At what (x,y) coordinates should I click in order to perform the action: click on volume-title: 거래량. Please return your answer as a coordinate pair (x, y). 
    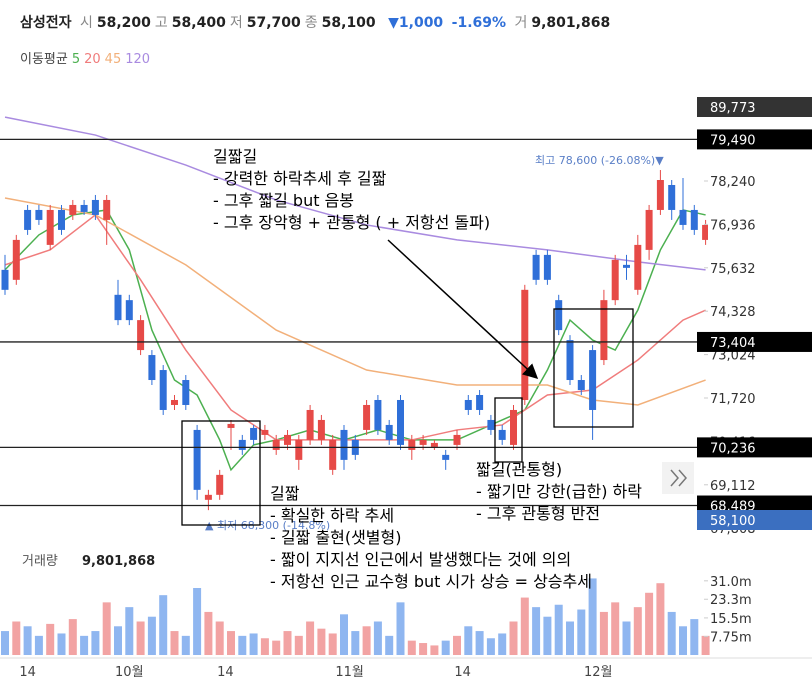
    Looking at the image, I should click on (40, 561).